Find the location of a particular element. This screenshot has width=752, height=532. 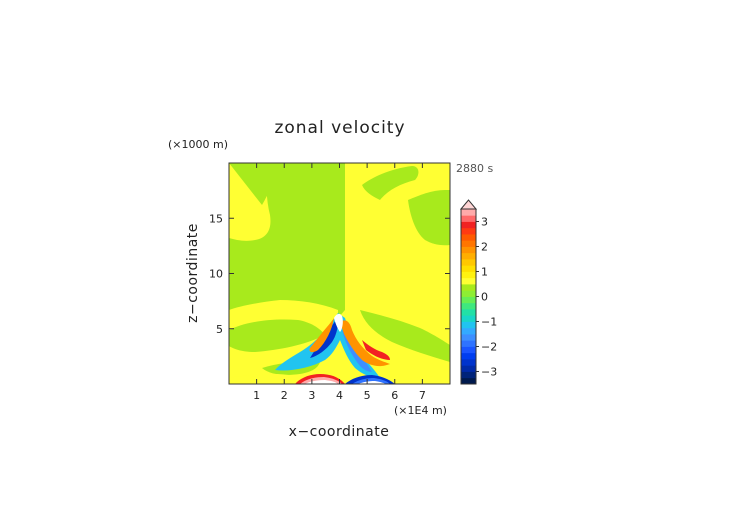

colorbar-tick-label: −3 is located at coordinates (489, 372).